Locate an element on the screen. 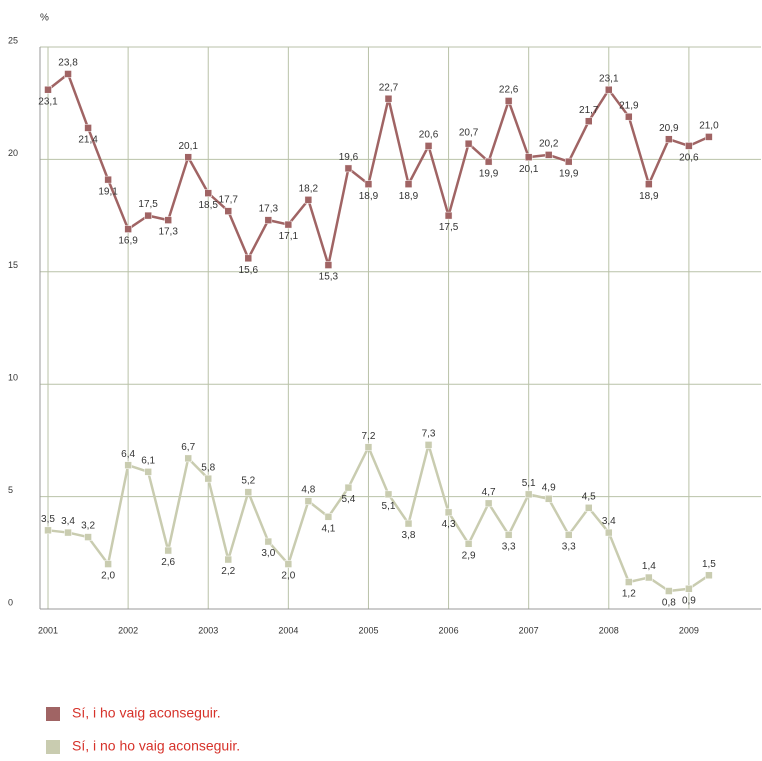 The width and height of the screenshot is (762, 761). x-tick-label: 2009 is located at coordinates (689, 630).